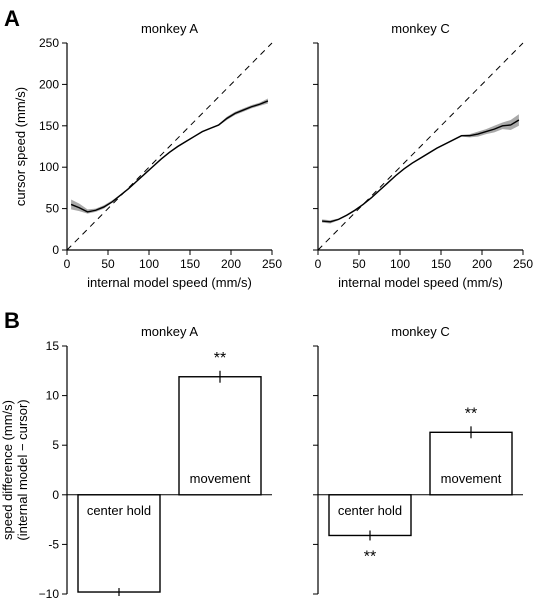 This screenshot has height=607, width=538. What do you see at coordinates (53, 544) in the screenshot?
I see `y-tick-label: -5` at bounding box center [53, 544].